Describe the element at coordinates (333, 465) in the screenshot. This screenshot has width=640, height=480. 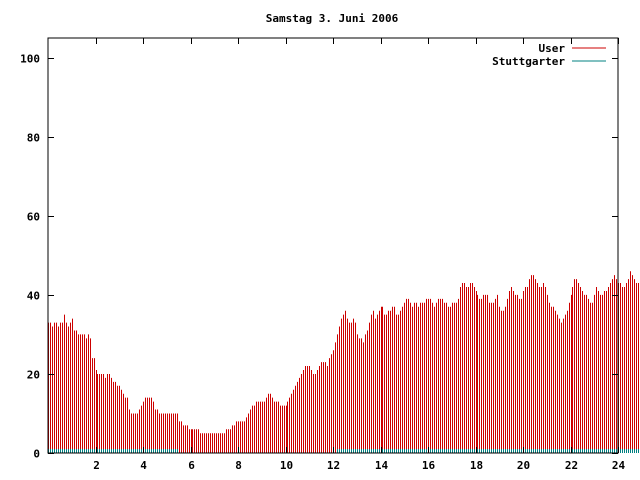
I see `x-tick-label: 12` at that location.